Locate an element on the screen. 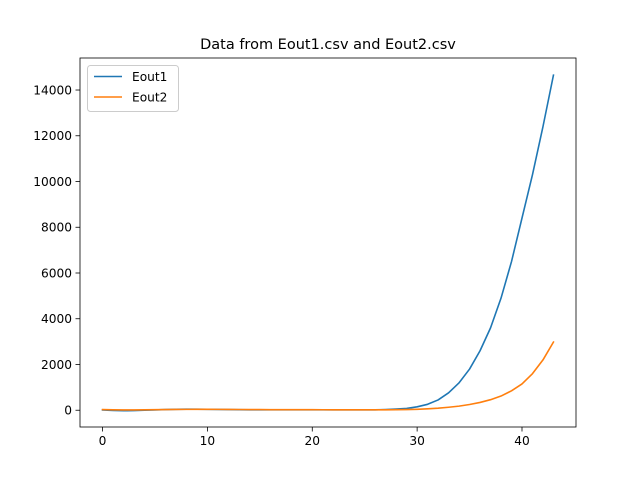 Image resolution: width=640 pixels, height=480 pixels. legend: Eout1 Eout2 is located at coordinates (133, 88).